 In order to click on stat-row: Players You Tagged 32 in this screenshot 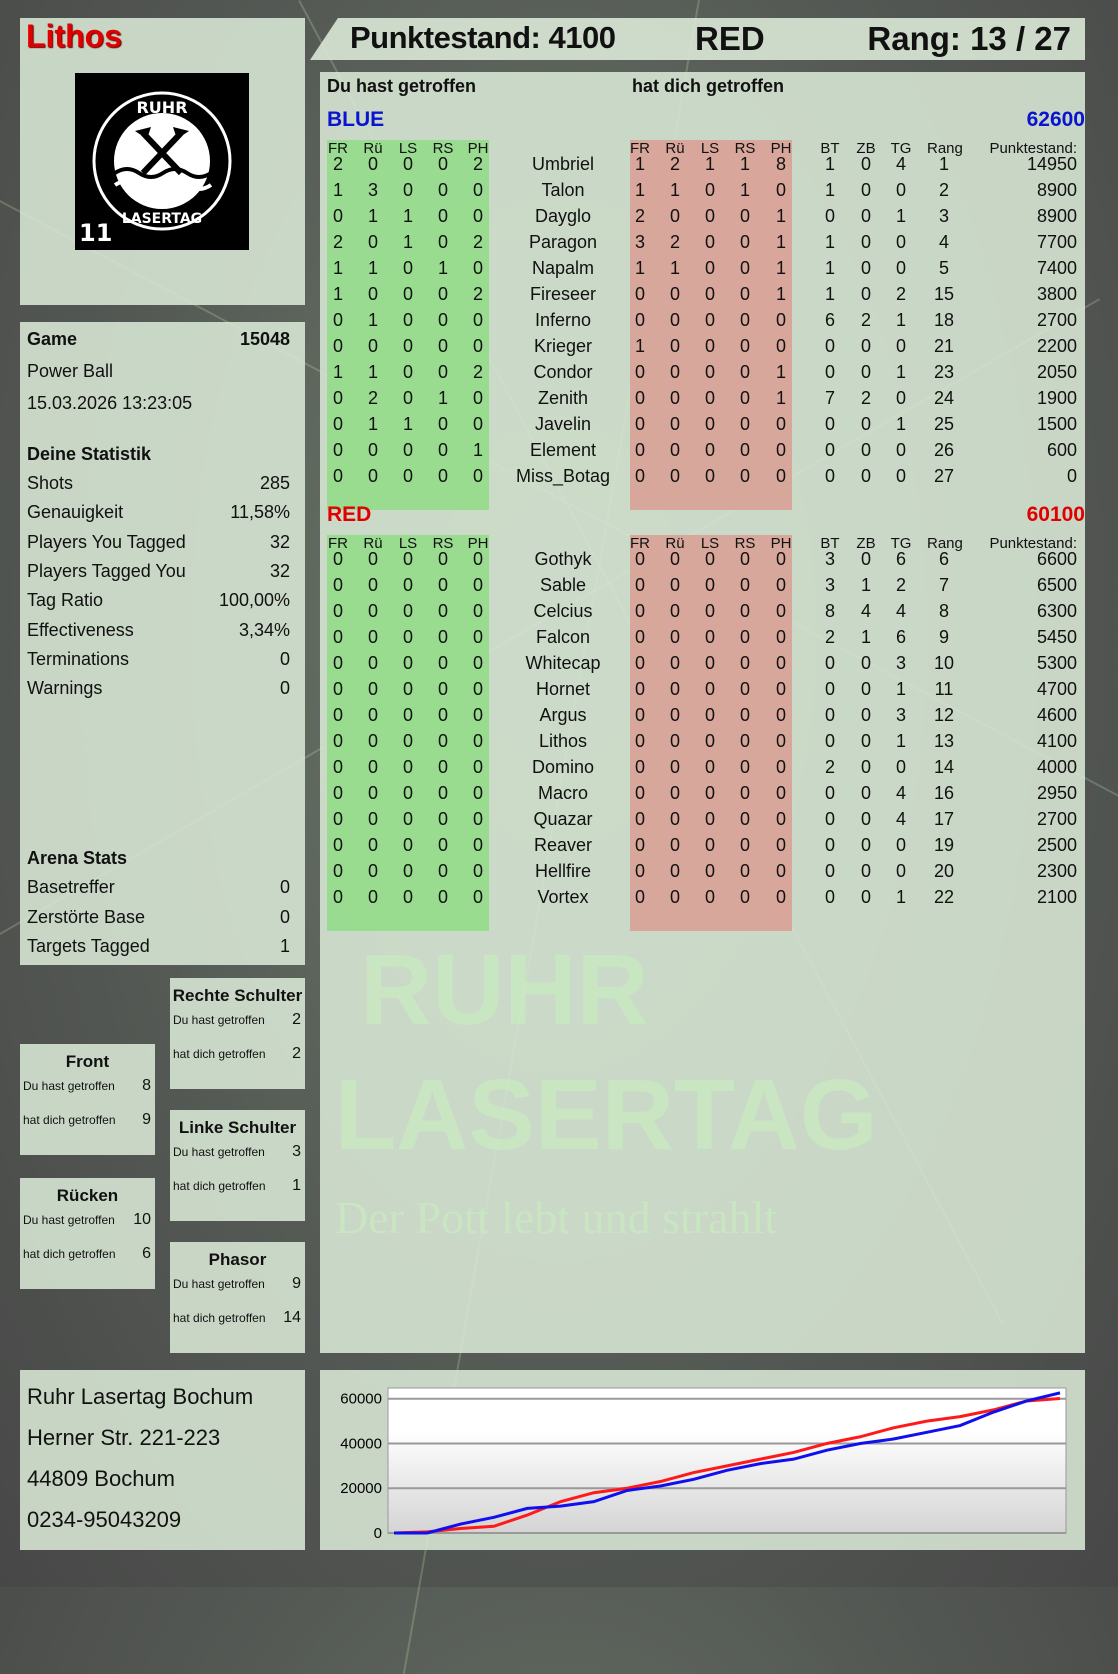, I will do `click(158, 542)`.